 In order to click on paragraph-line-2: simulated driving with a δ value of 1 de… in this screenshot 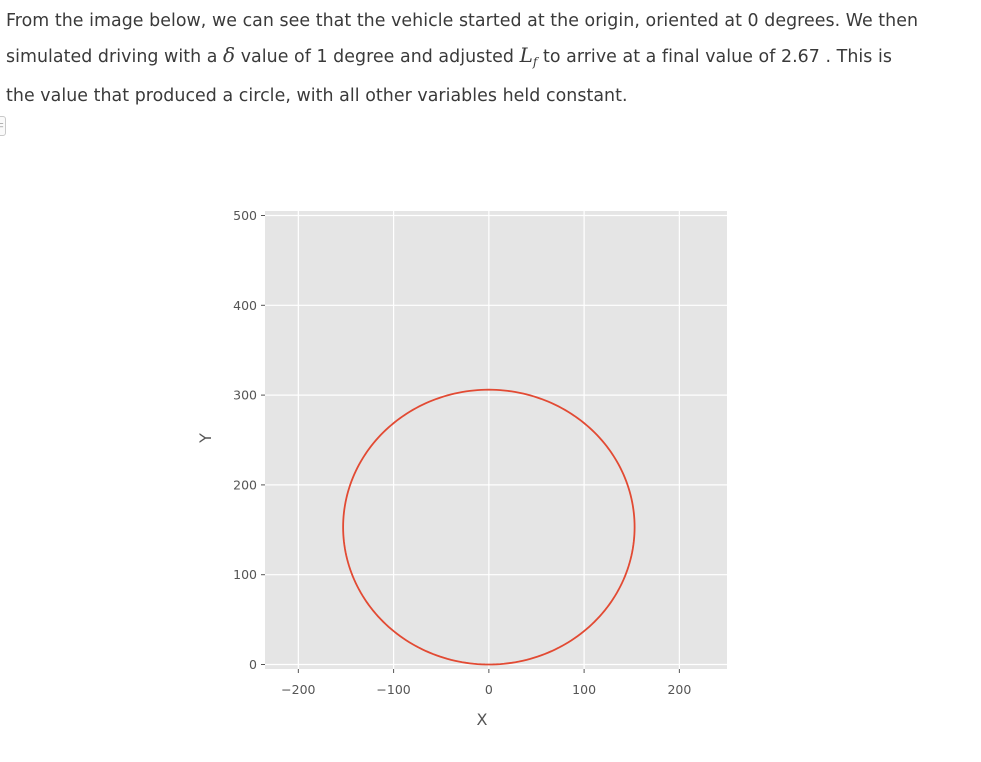, I will do `click(488, 58)`.